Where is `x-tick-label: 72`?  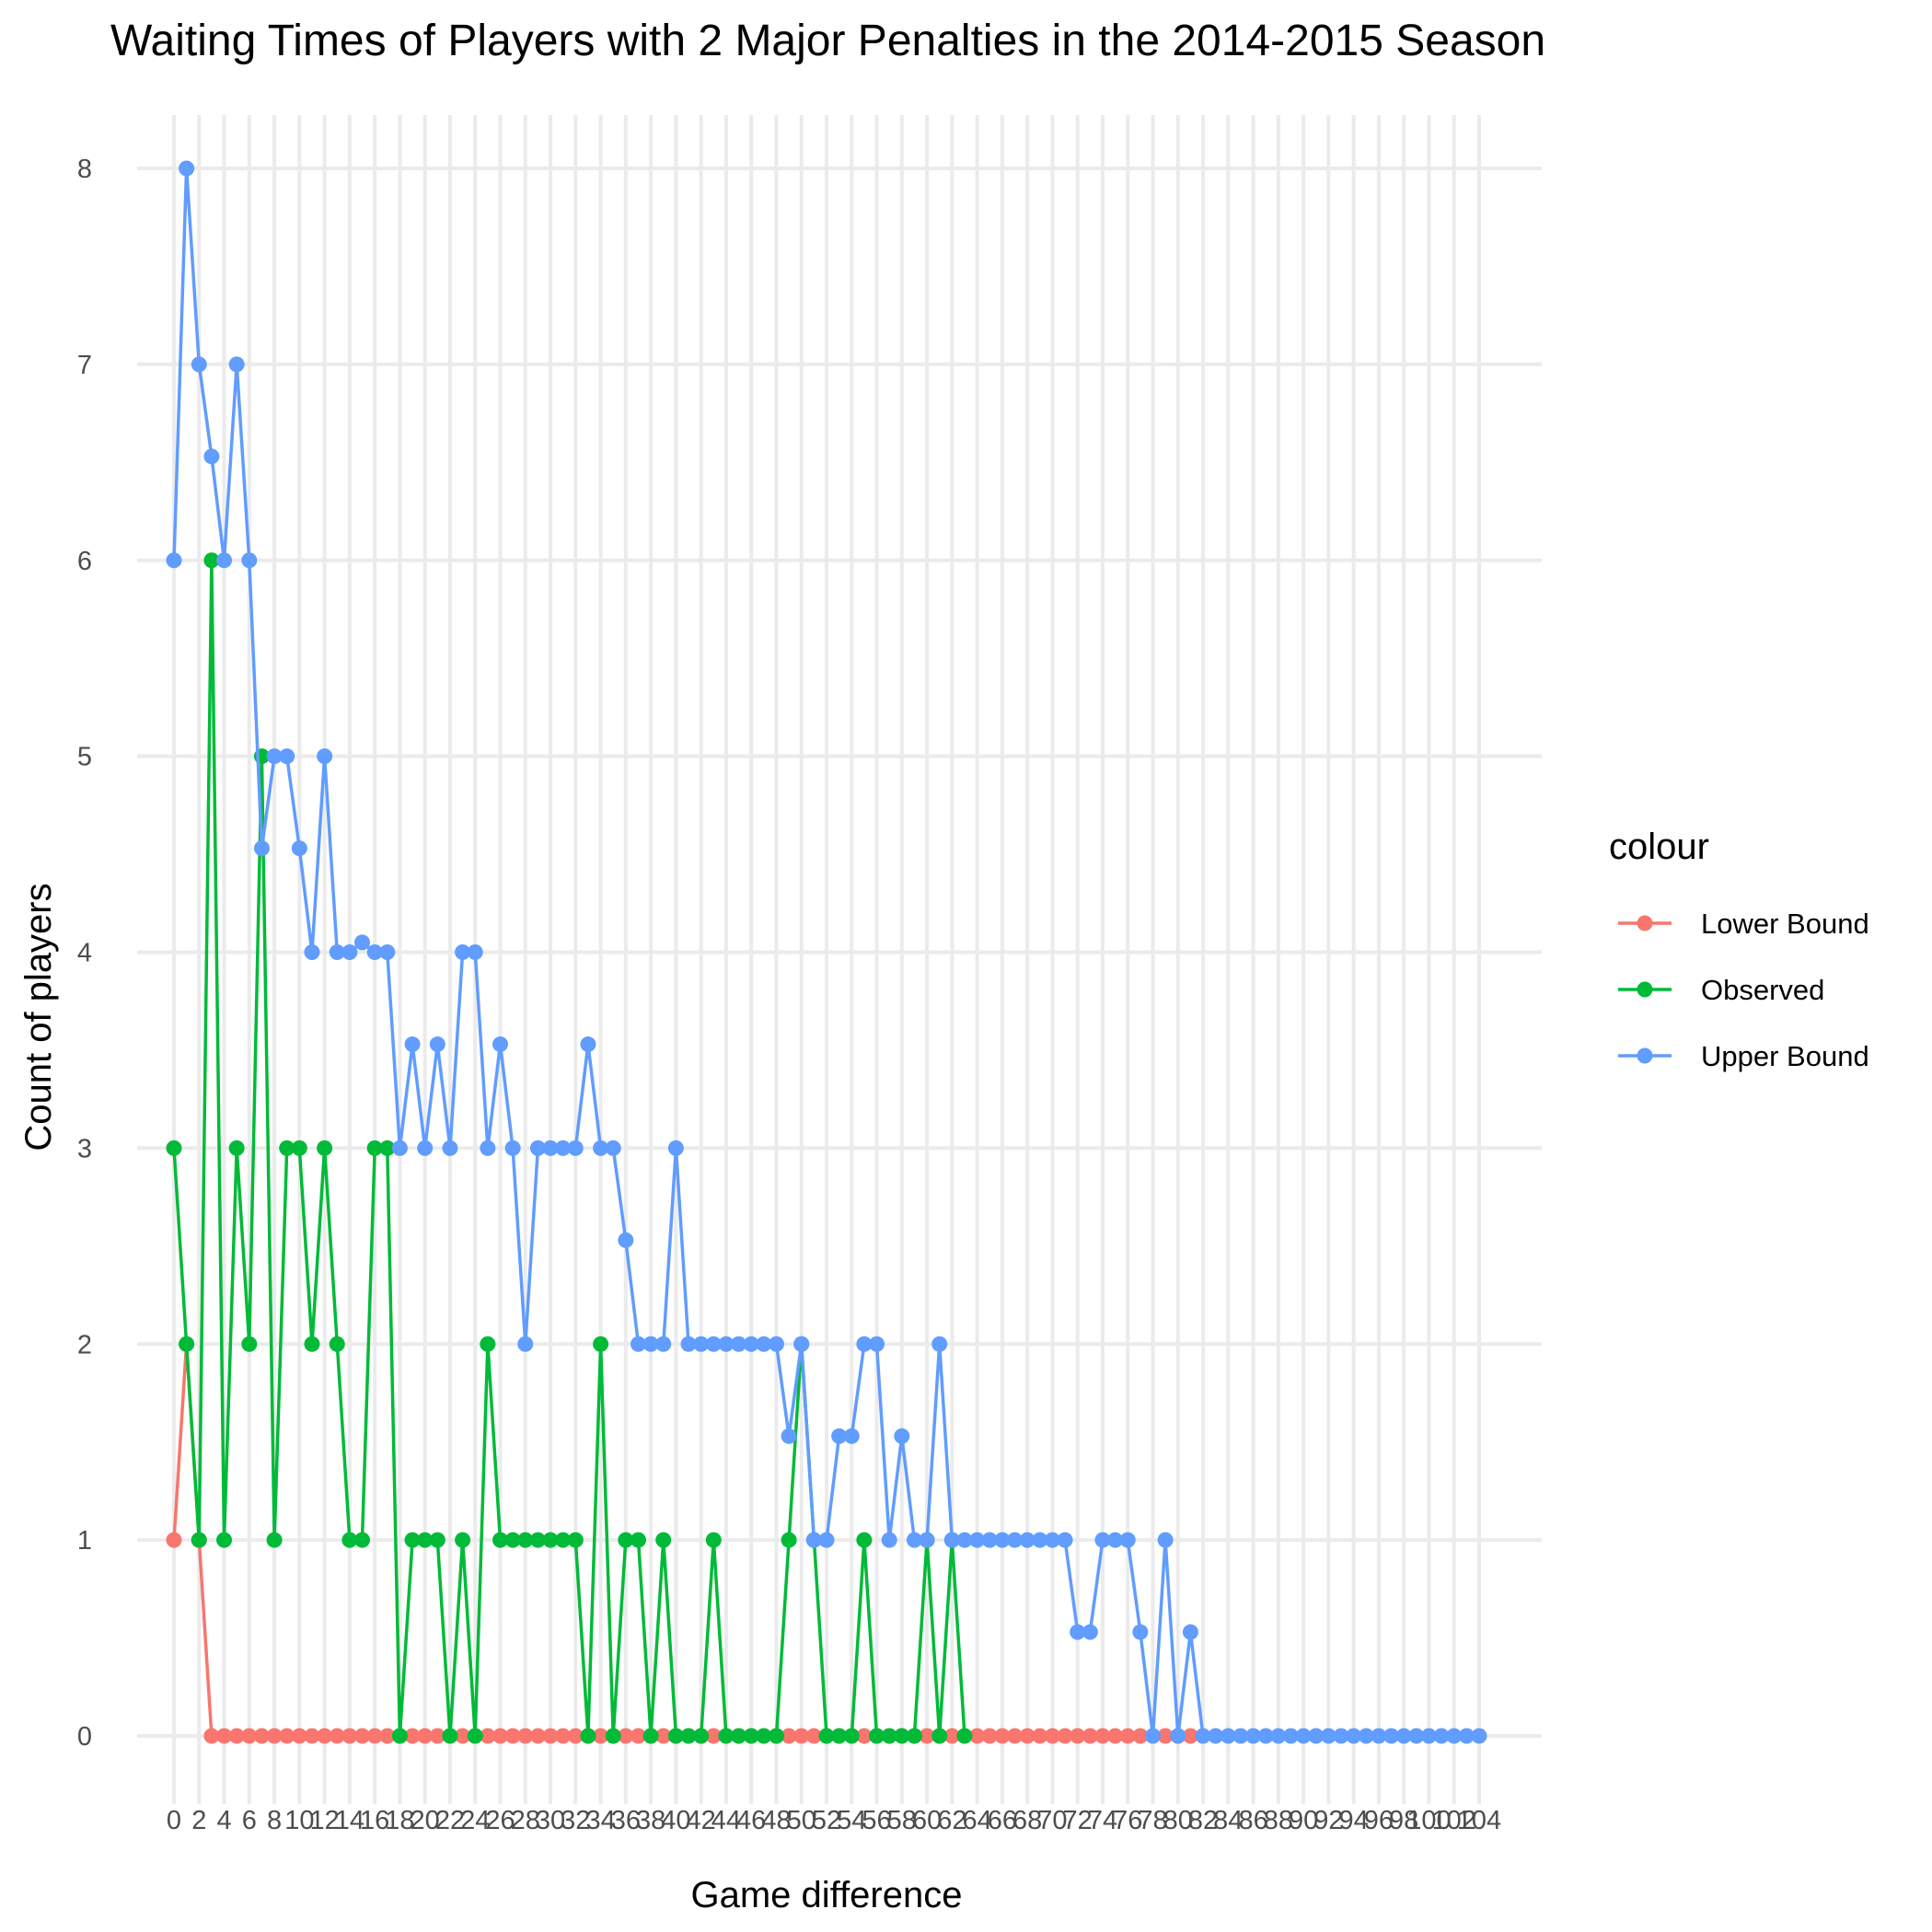 x-tick-label: 72 is located at coordinates (1078, 1821).